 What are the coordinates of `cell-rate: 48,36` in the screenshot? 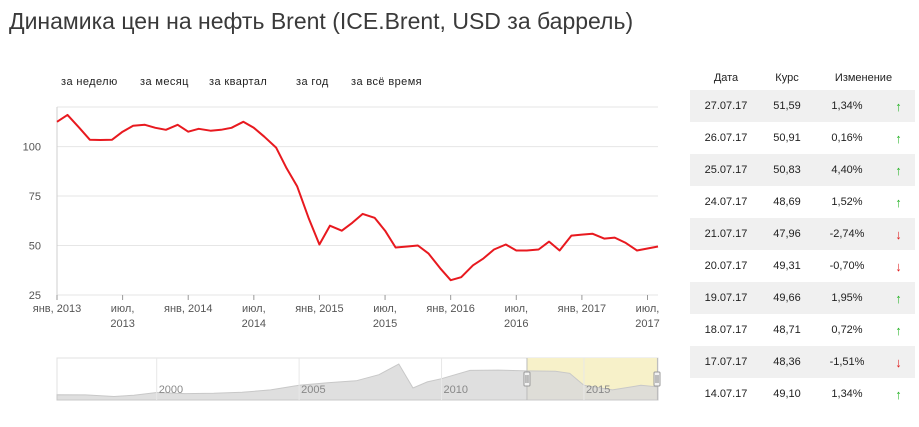 It's located at (787, 362).